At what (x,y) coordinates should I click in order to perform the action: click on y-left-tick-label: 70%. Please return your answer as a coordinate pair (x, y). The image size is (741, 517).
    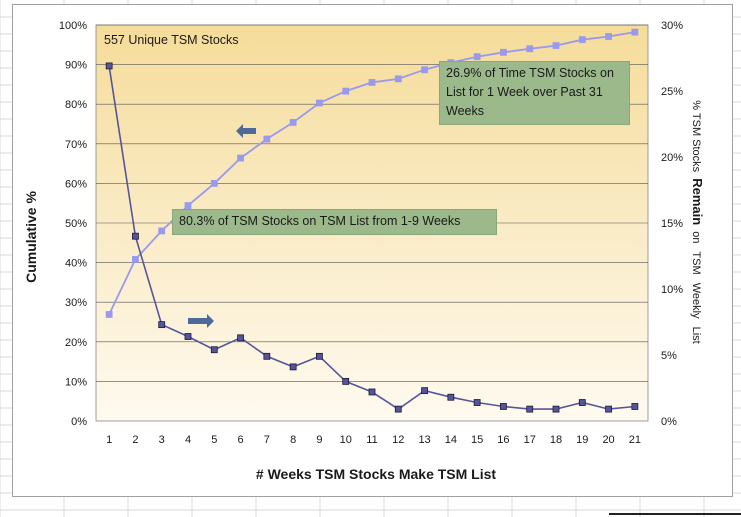
    Looking at the image, I should click on (76, 145).